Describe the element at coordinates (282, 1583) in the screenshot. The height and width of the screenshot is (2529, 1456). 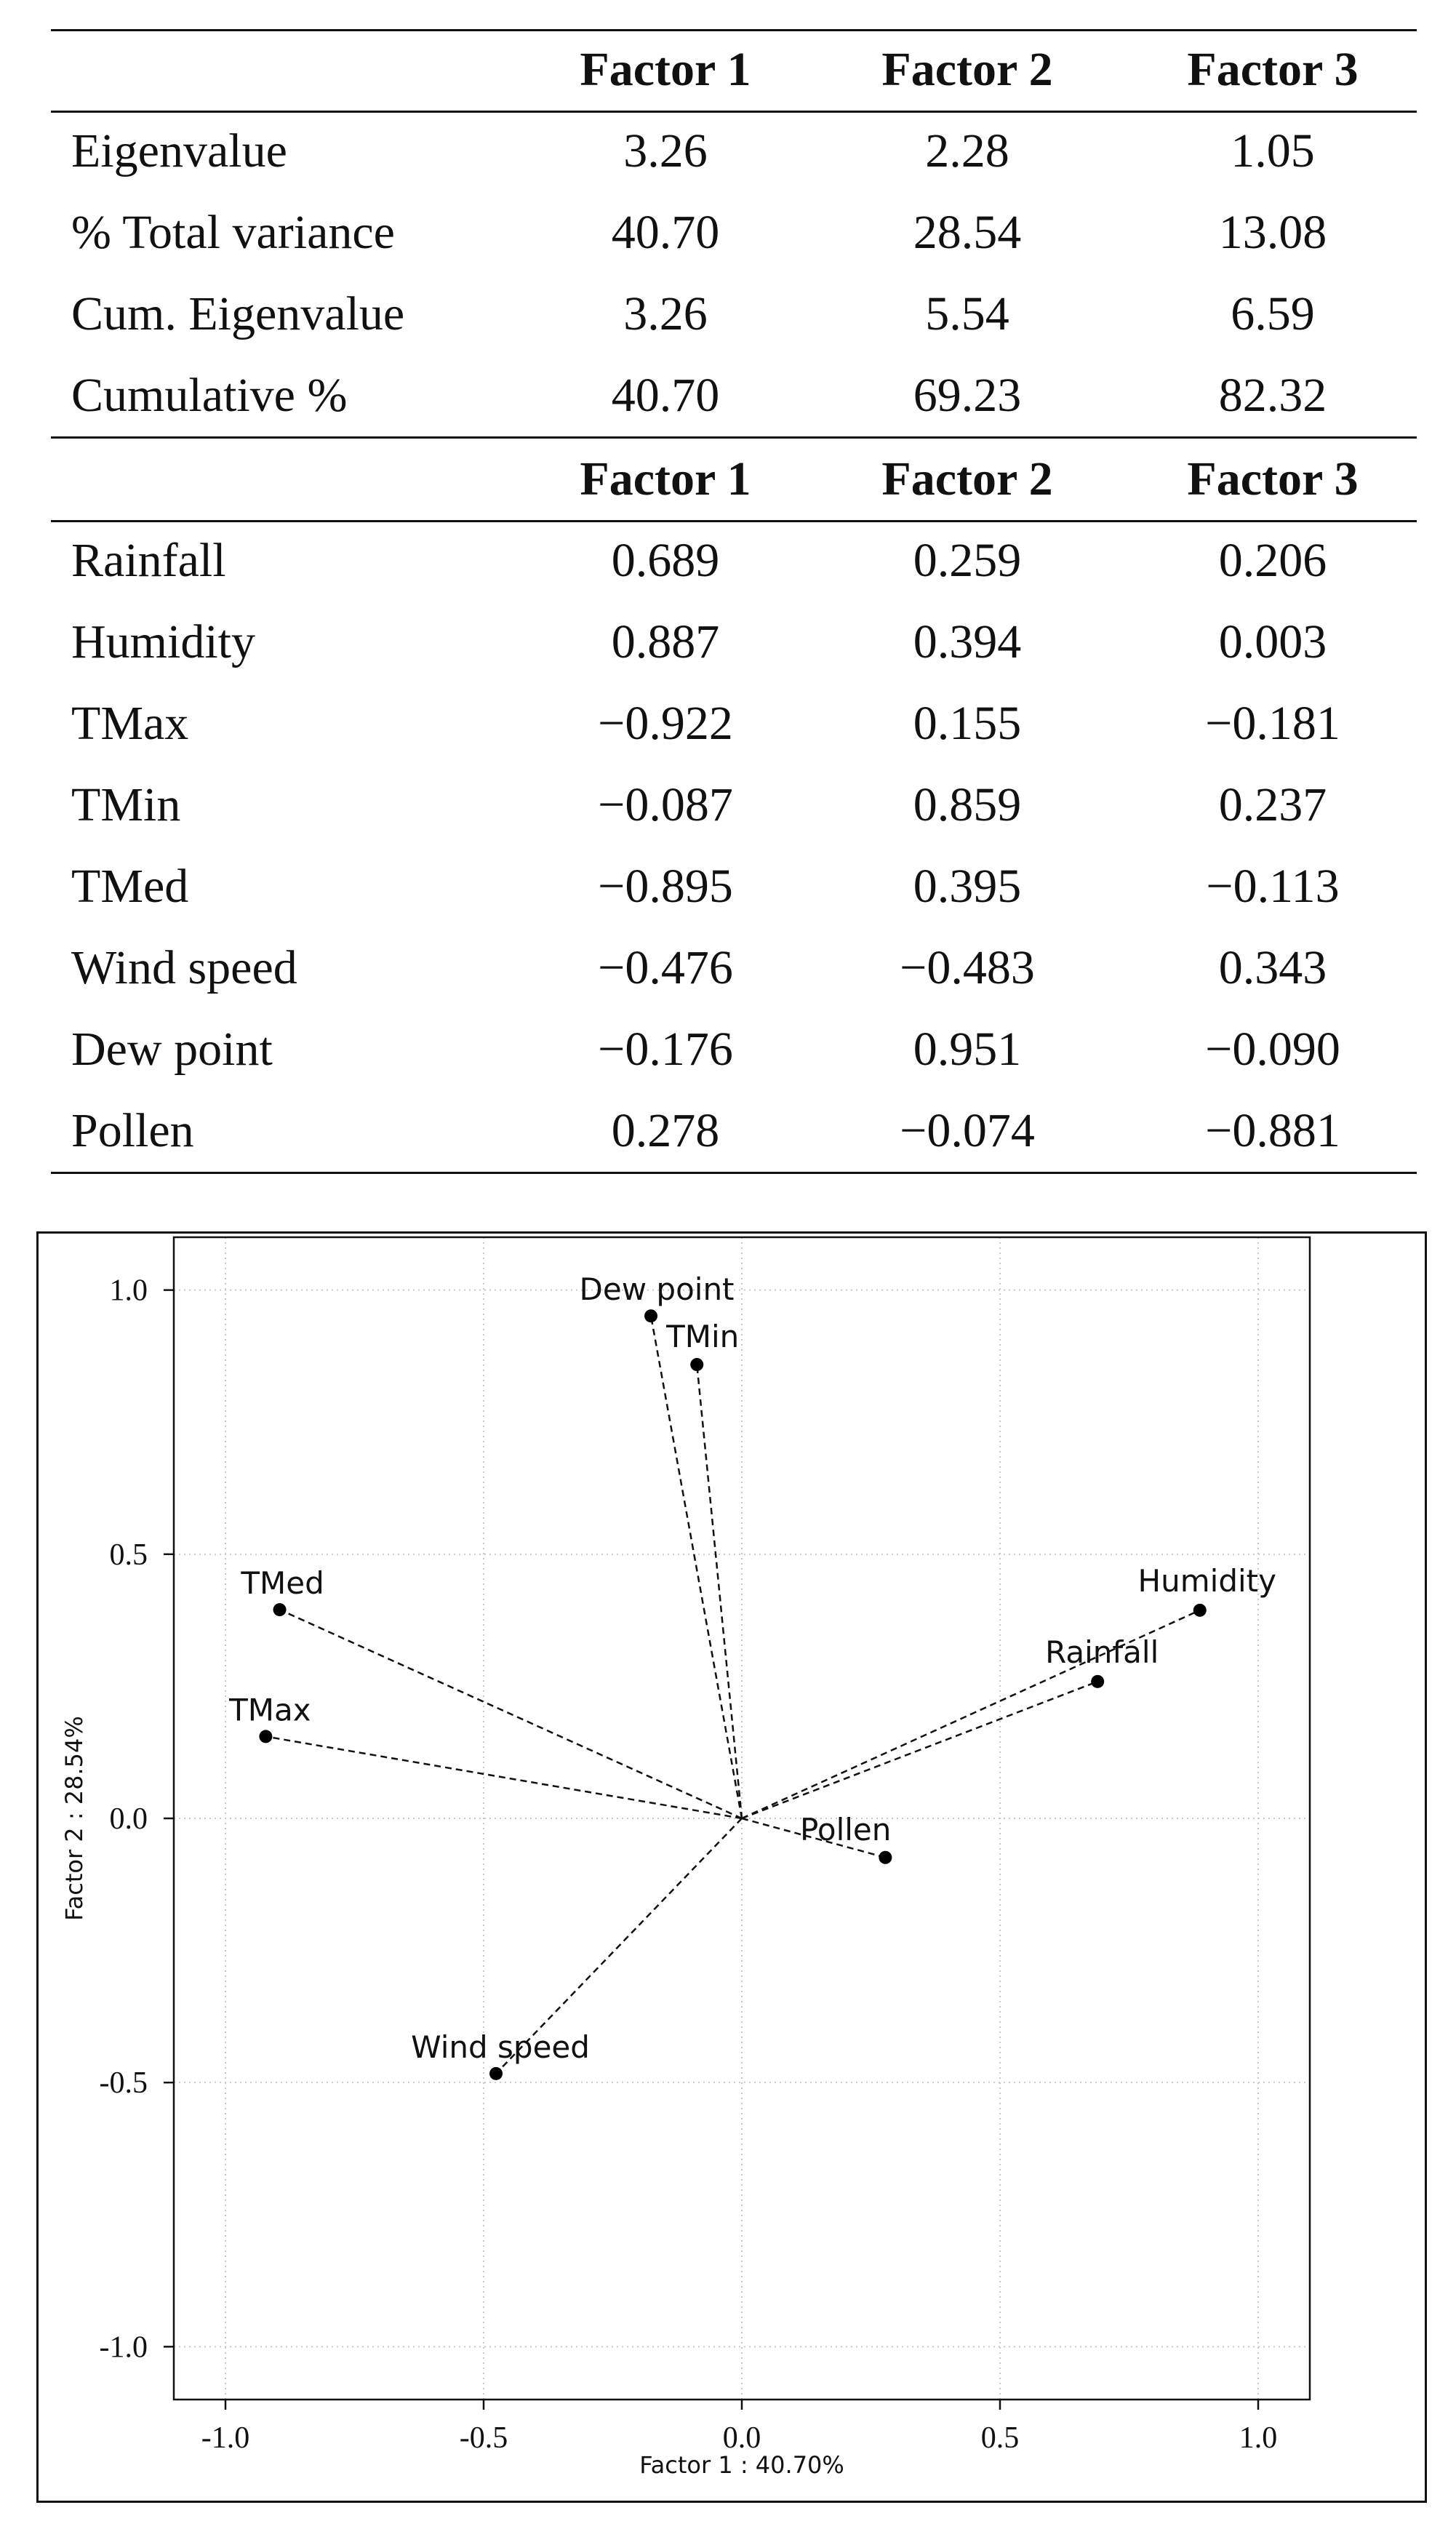
I see `point-label: TMed` at that location.